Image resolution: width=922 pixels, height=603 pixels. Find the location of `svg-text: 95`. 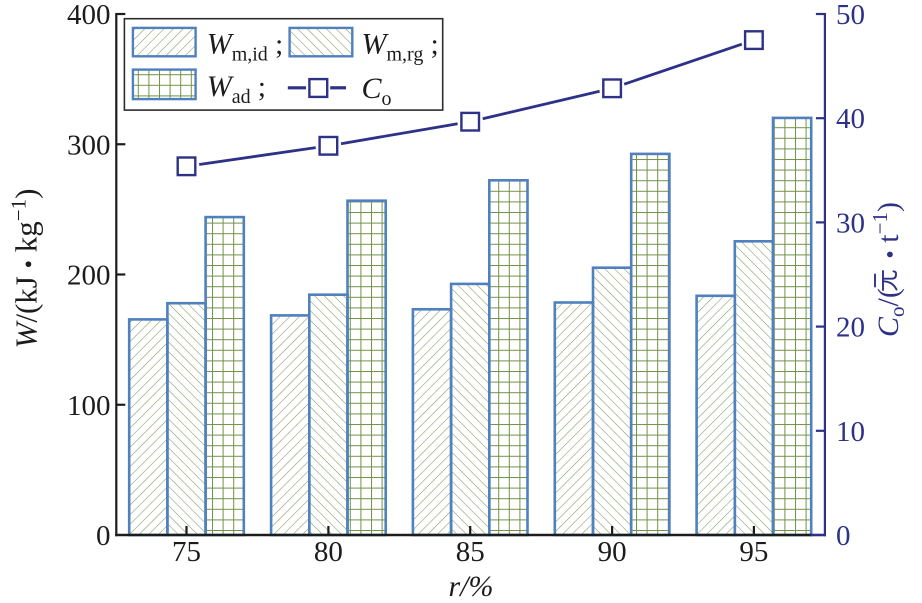

svg-text: 95 is located at coordinates (753, 552).